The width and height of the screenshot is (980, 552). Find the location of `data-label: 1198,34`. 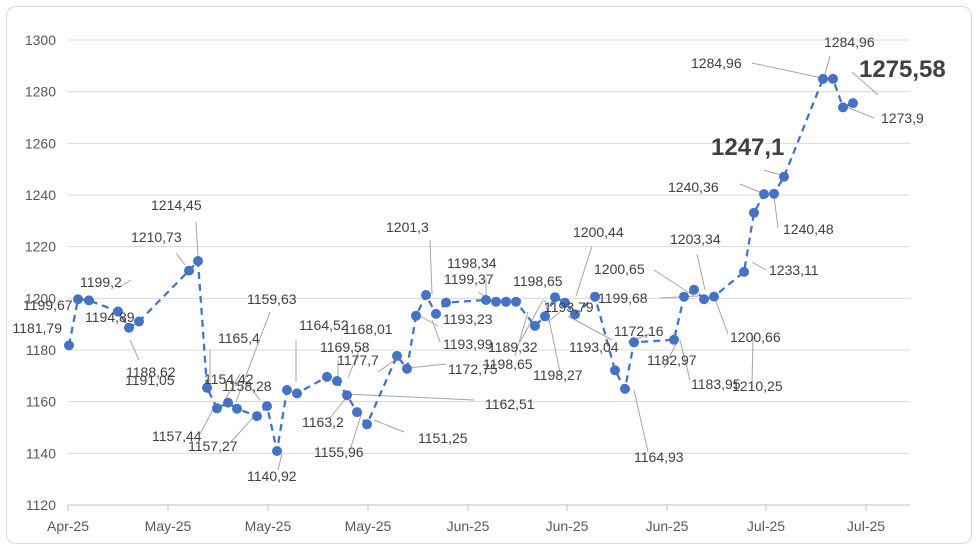

data-label: 1198,34 is located at coordinates (472, 263).